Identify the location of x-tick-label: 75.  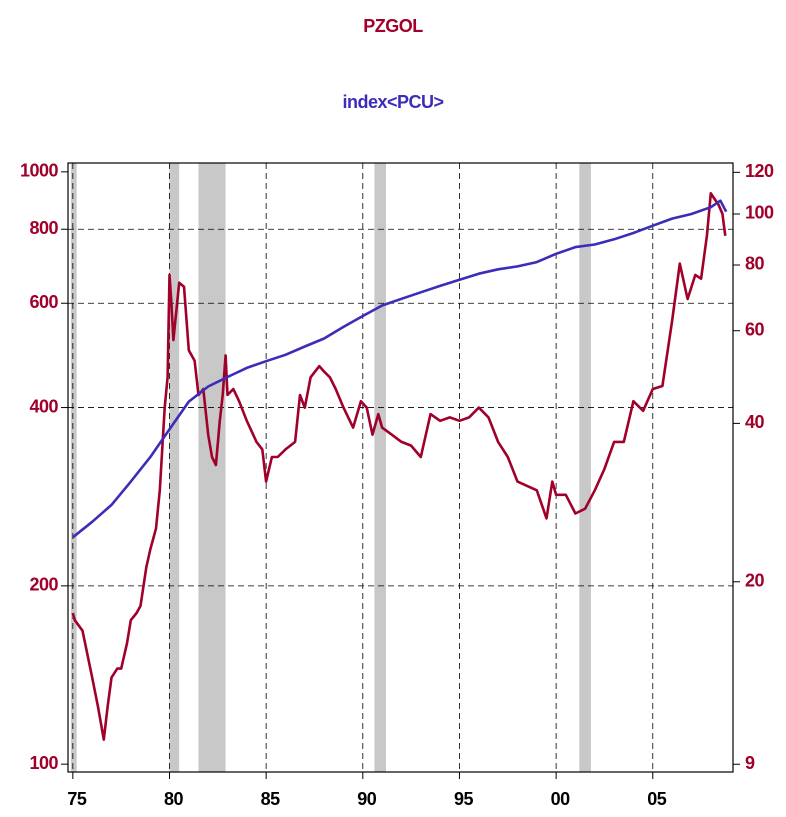
(77, 799).